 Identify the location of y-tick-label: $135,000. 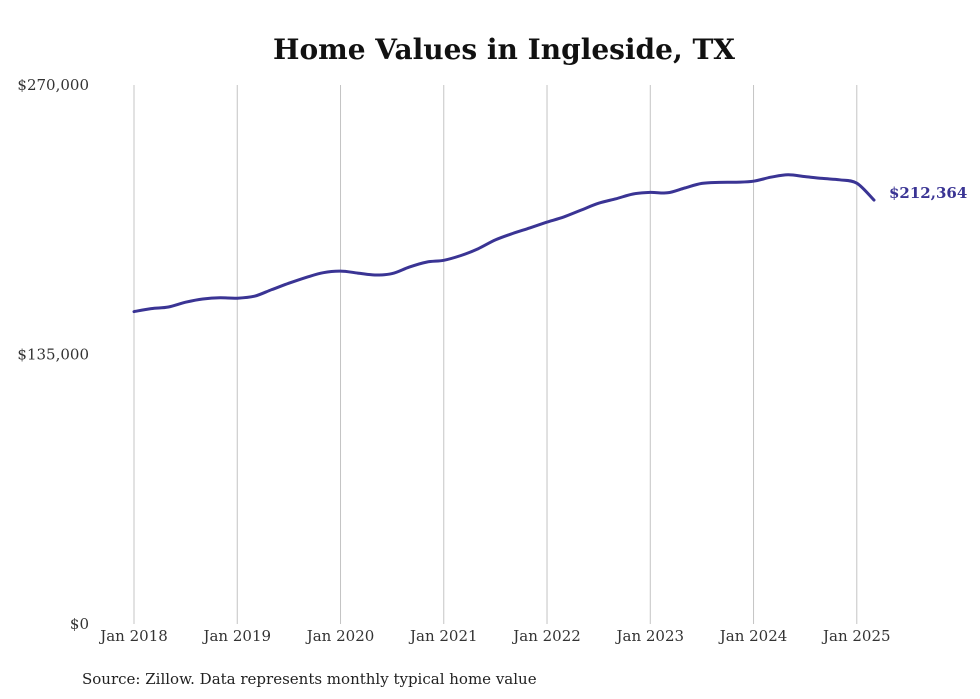
(53, 355).